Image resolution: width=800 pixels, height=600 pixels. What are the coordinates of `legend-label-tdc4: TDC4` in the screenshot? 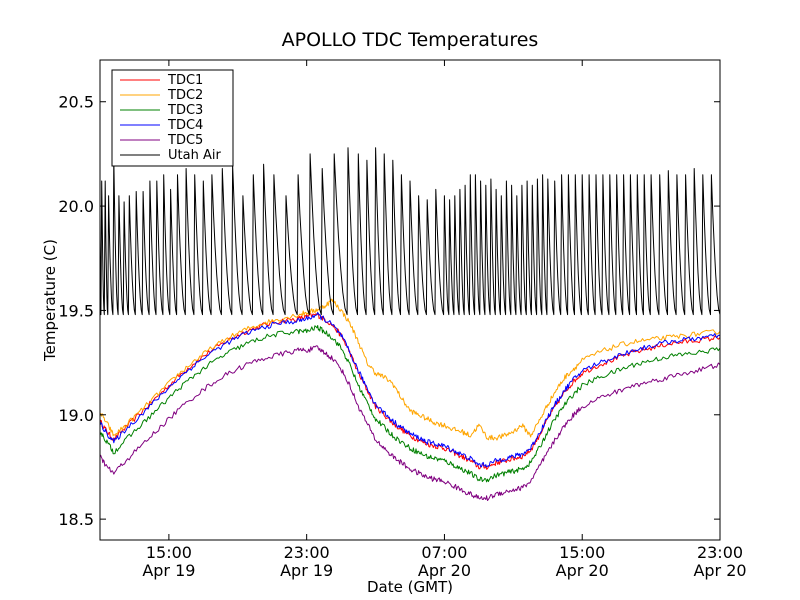 It's located at (185, 125).